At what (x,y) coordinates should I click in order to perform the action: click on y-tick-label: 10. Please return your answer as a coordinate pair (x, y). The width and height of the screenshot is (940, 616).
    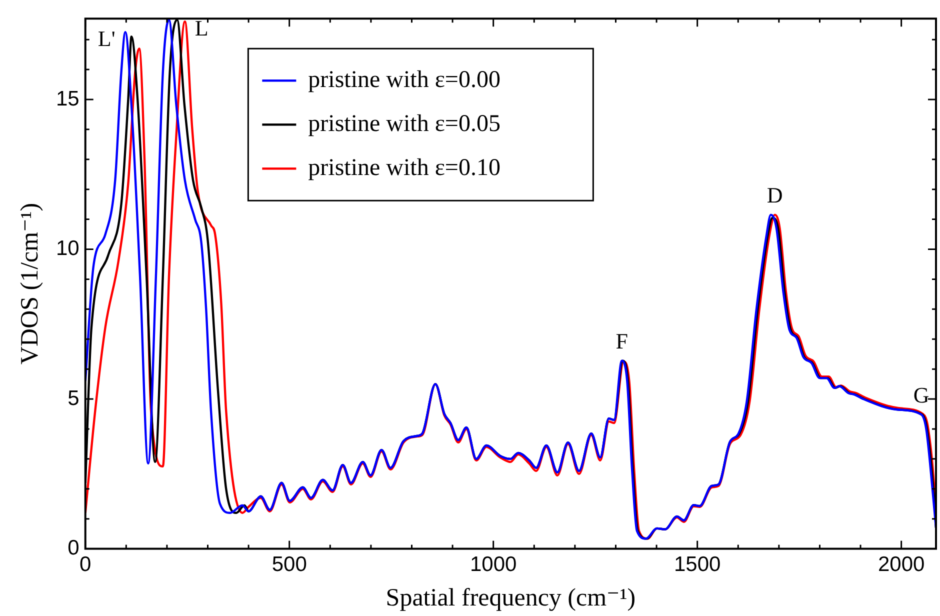
    Looking at the image, I should click on (68, 248).